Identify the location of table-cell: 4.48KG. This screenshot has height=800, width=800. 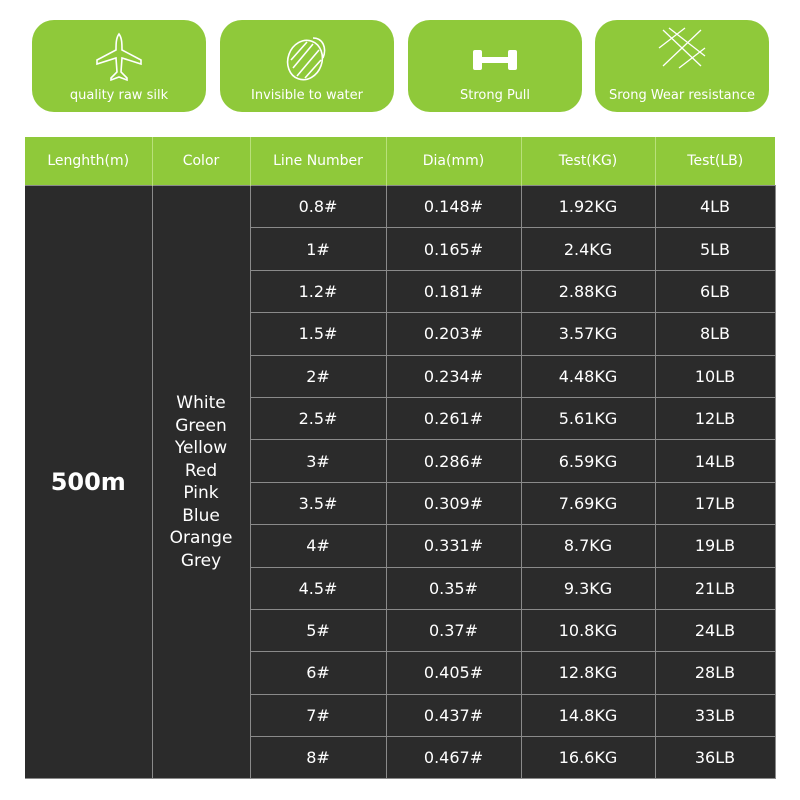
(588, 376).